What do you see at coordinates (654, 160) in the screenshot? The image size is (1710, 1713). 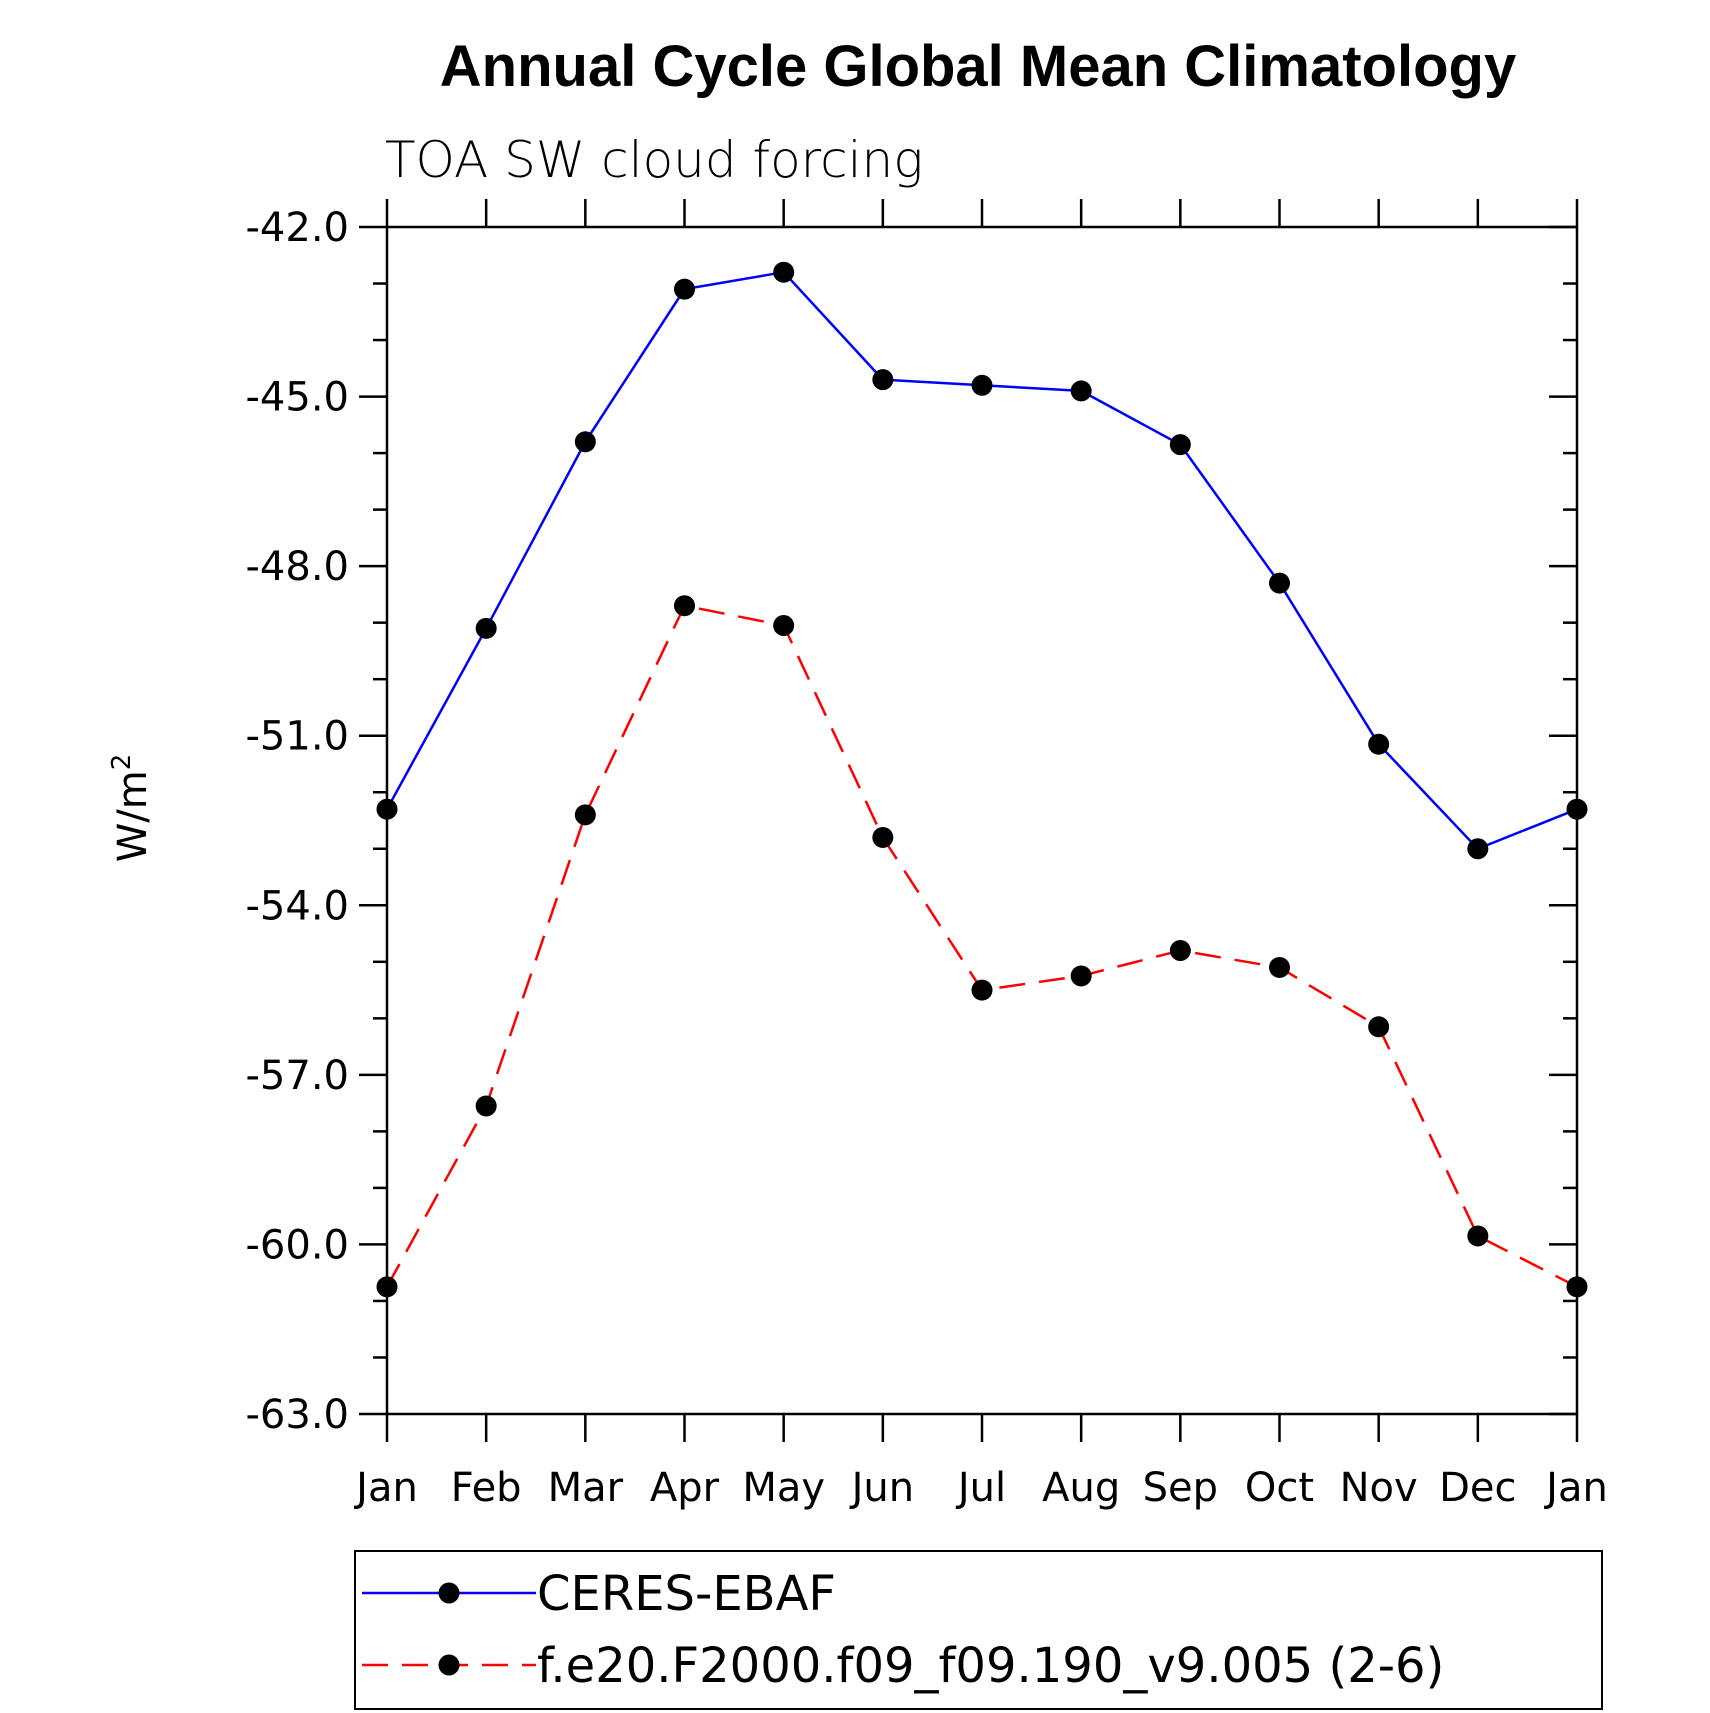 I see `chart-subtitle: TOA SW cloud forcing` at bounding box center [654, 160].